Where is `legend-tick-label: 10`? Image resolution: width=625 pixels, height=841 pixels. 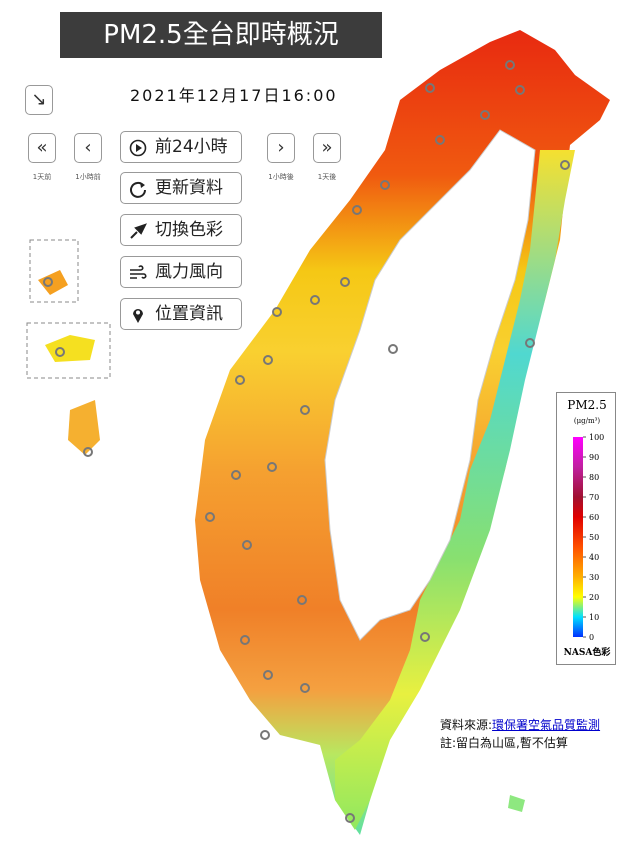 legend-tick-label: 10 is located at coordinates (594, 617).